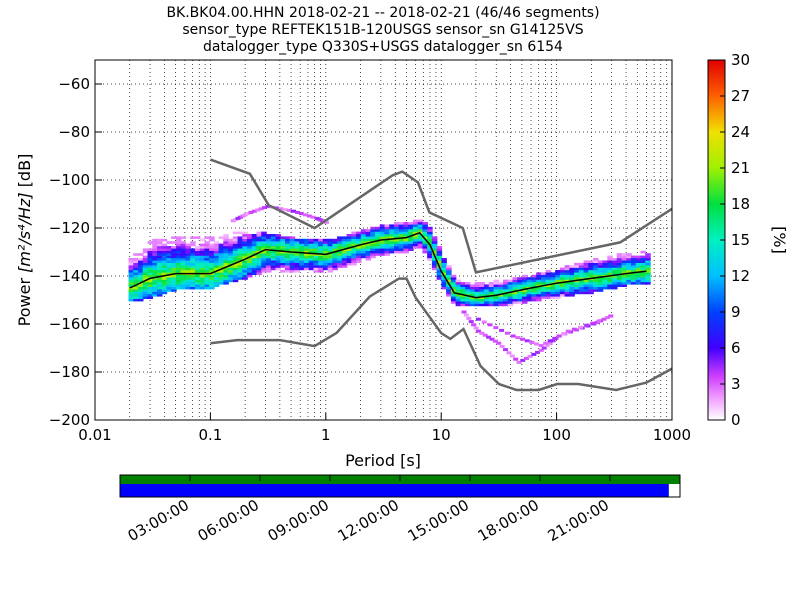  Describe the element at coordinates (740, 132) in the screenshot. I see `colorbar-tick-label: 24` at that location.